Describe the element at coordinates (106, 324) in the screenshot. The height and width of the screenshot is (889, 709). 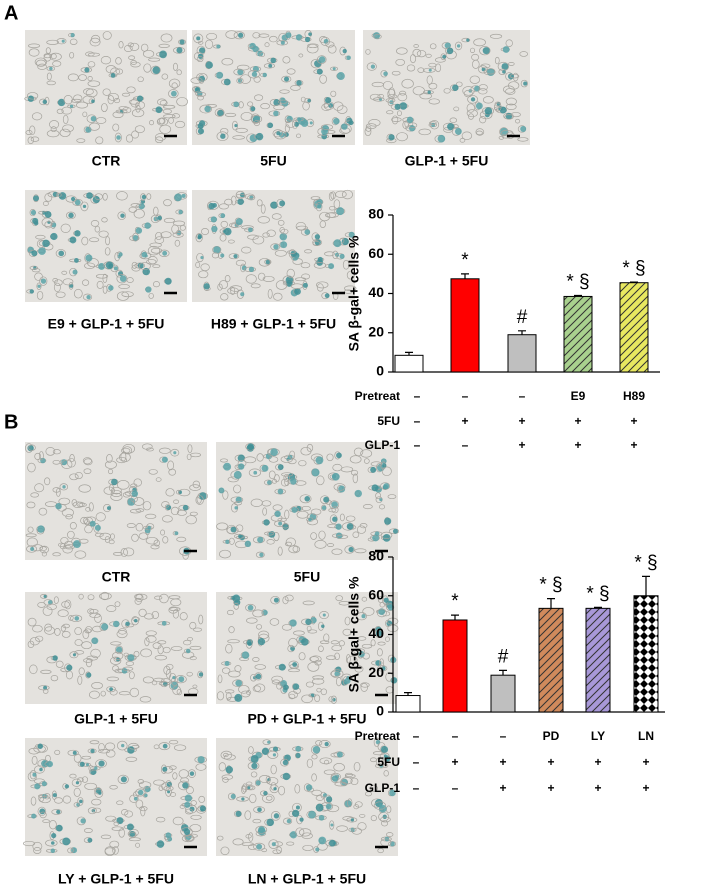
I see `image-caption: E9 + GLP-1 + 5FU` at that location.